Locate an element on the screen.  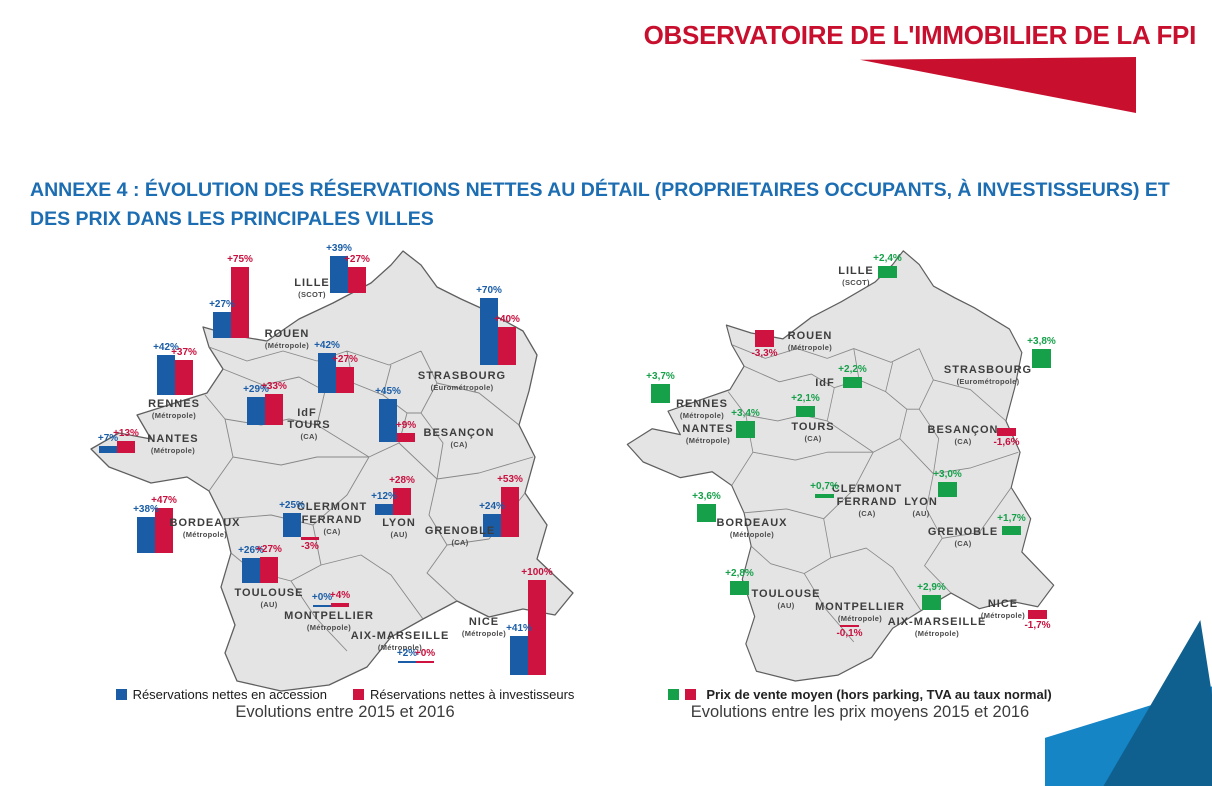
legend-label-accession: Réservations nettes en accession is located at coordinates (229, 694).